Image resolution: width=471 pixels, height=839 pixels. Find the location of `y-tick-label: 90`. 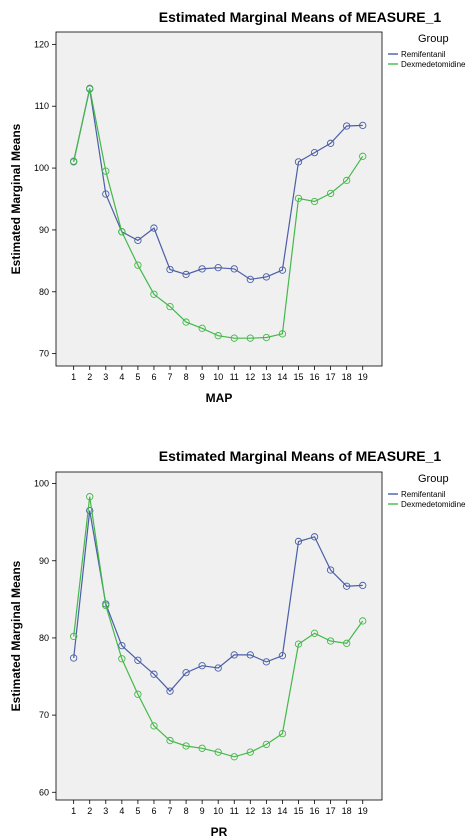

y-tick-label: 90 is located at coordinates (44, 561).